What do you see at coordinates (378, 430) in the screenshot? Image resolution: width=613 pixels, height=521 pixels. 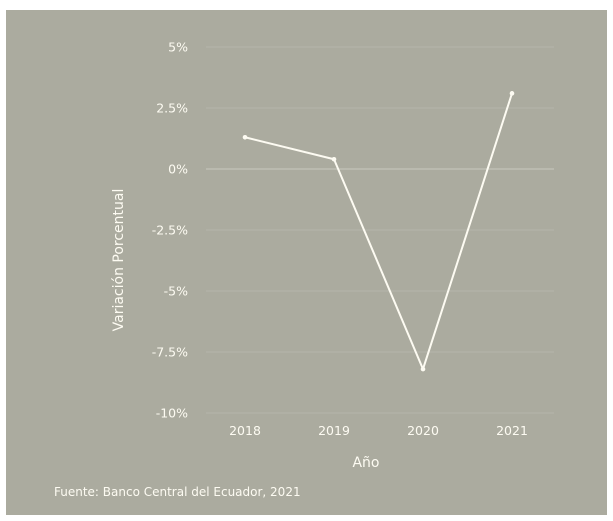 I see `x-axis-ticks: 2018 2019 2020 2021` at bounding box center [378, 430].